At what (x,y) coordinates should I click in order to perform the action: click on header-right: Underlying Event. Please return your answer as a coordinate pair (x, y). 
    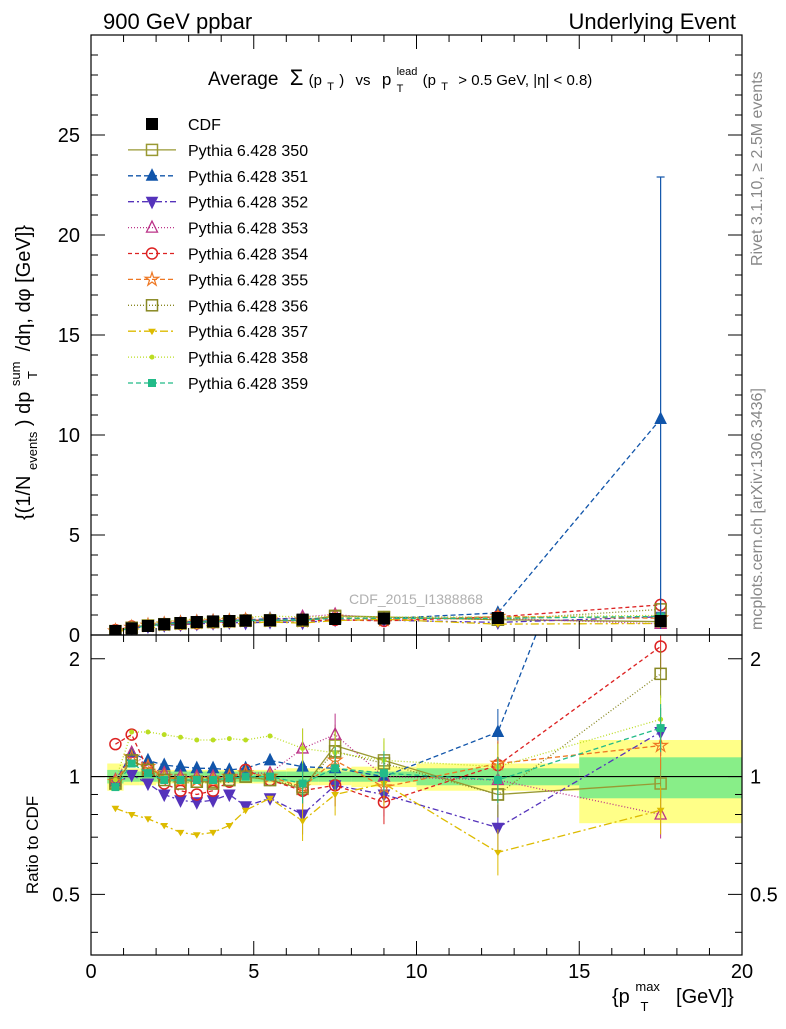
    Looking at the image, I should click on (652, 21).